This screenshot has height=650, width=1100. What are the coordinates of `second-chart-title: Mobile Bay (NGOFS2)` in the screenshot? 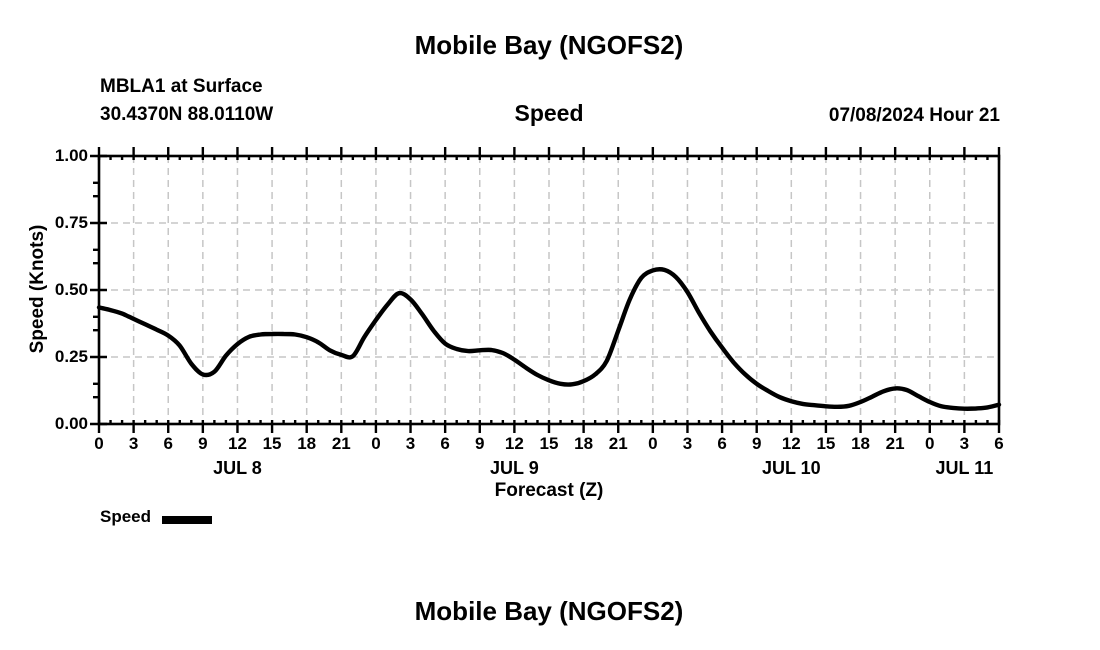 It's located at (549, 611).